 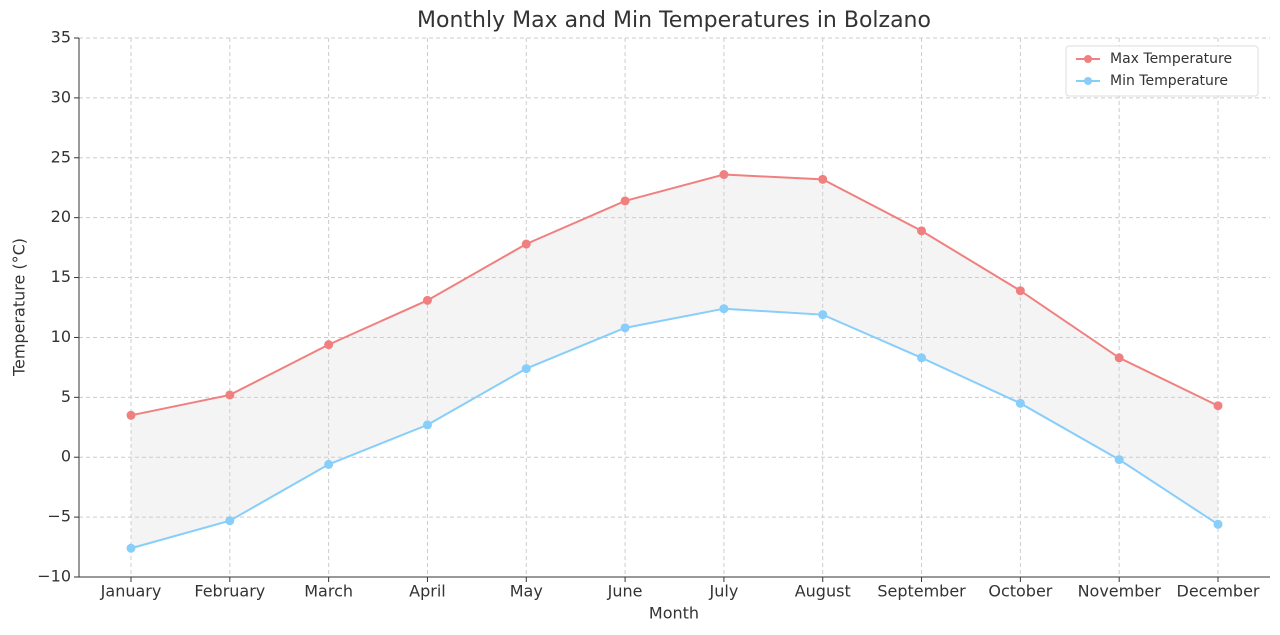 What do you see at coordinates (61, 37) in the screenshot?
I see `y-tick-label: 35` at bounding box center [61, 37].